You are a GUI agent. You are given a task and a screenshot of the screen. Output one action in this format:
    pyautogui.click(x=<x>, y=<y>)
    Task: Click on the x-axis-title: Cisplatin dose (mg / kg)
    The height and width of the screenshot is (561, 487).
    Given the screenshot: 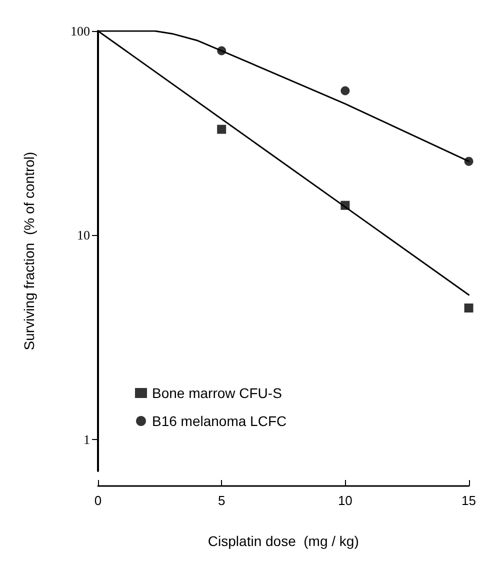 What is the action you would take?
    pyautogui.click(x=283, y=541)
    